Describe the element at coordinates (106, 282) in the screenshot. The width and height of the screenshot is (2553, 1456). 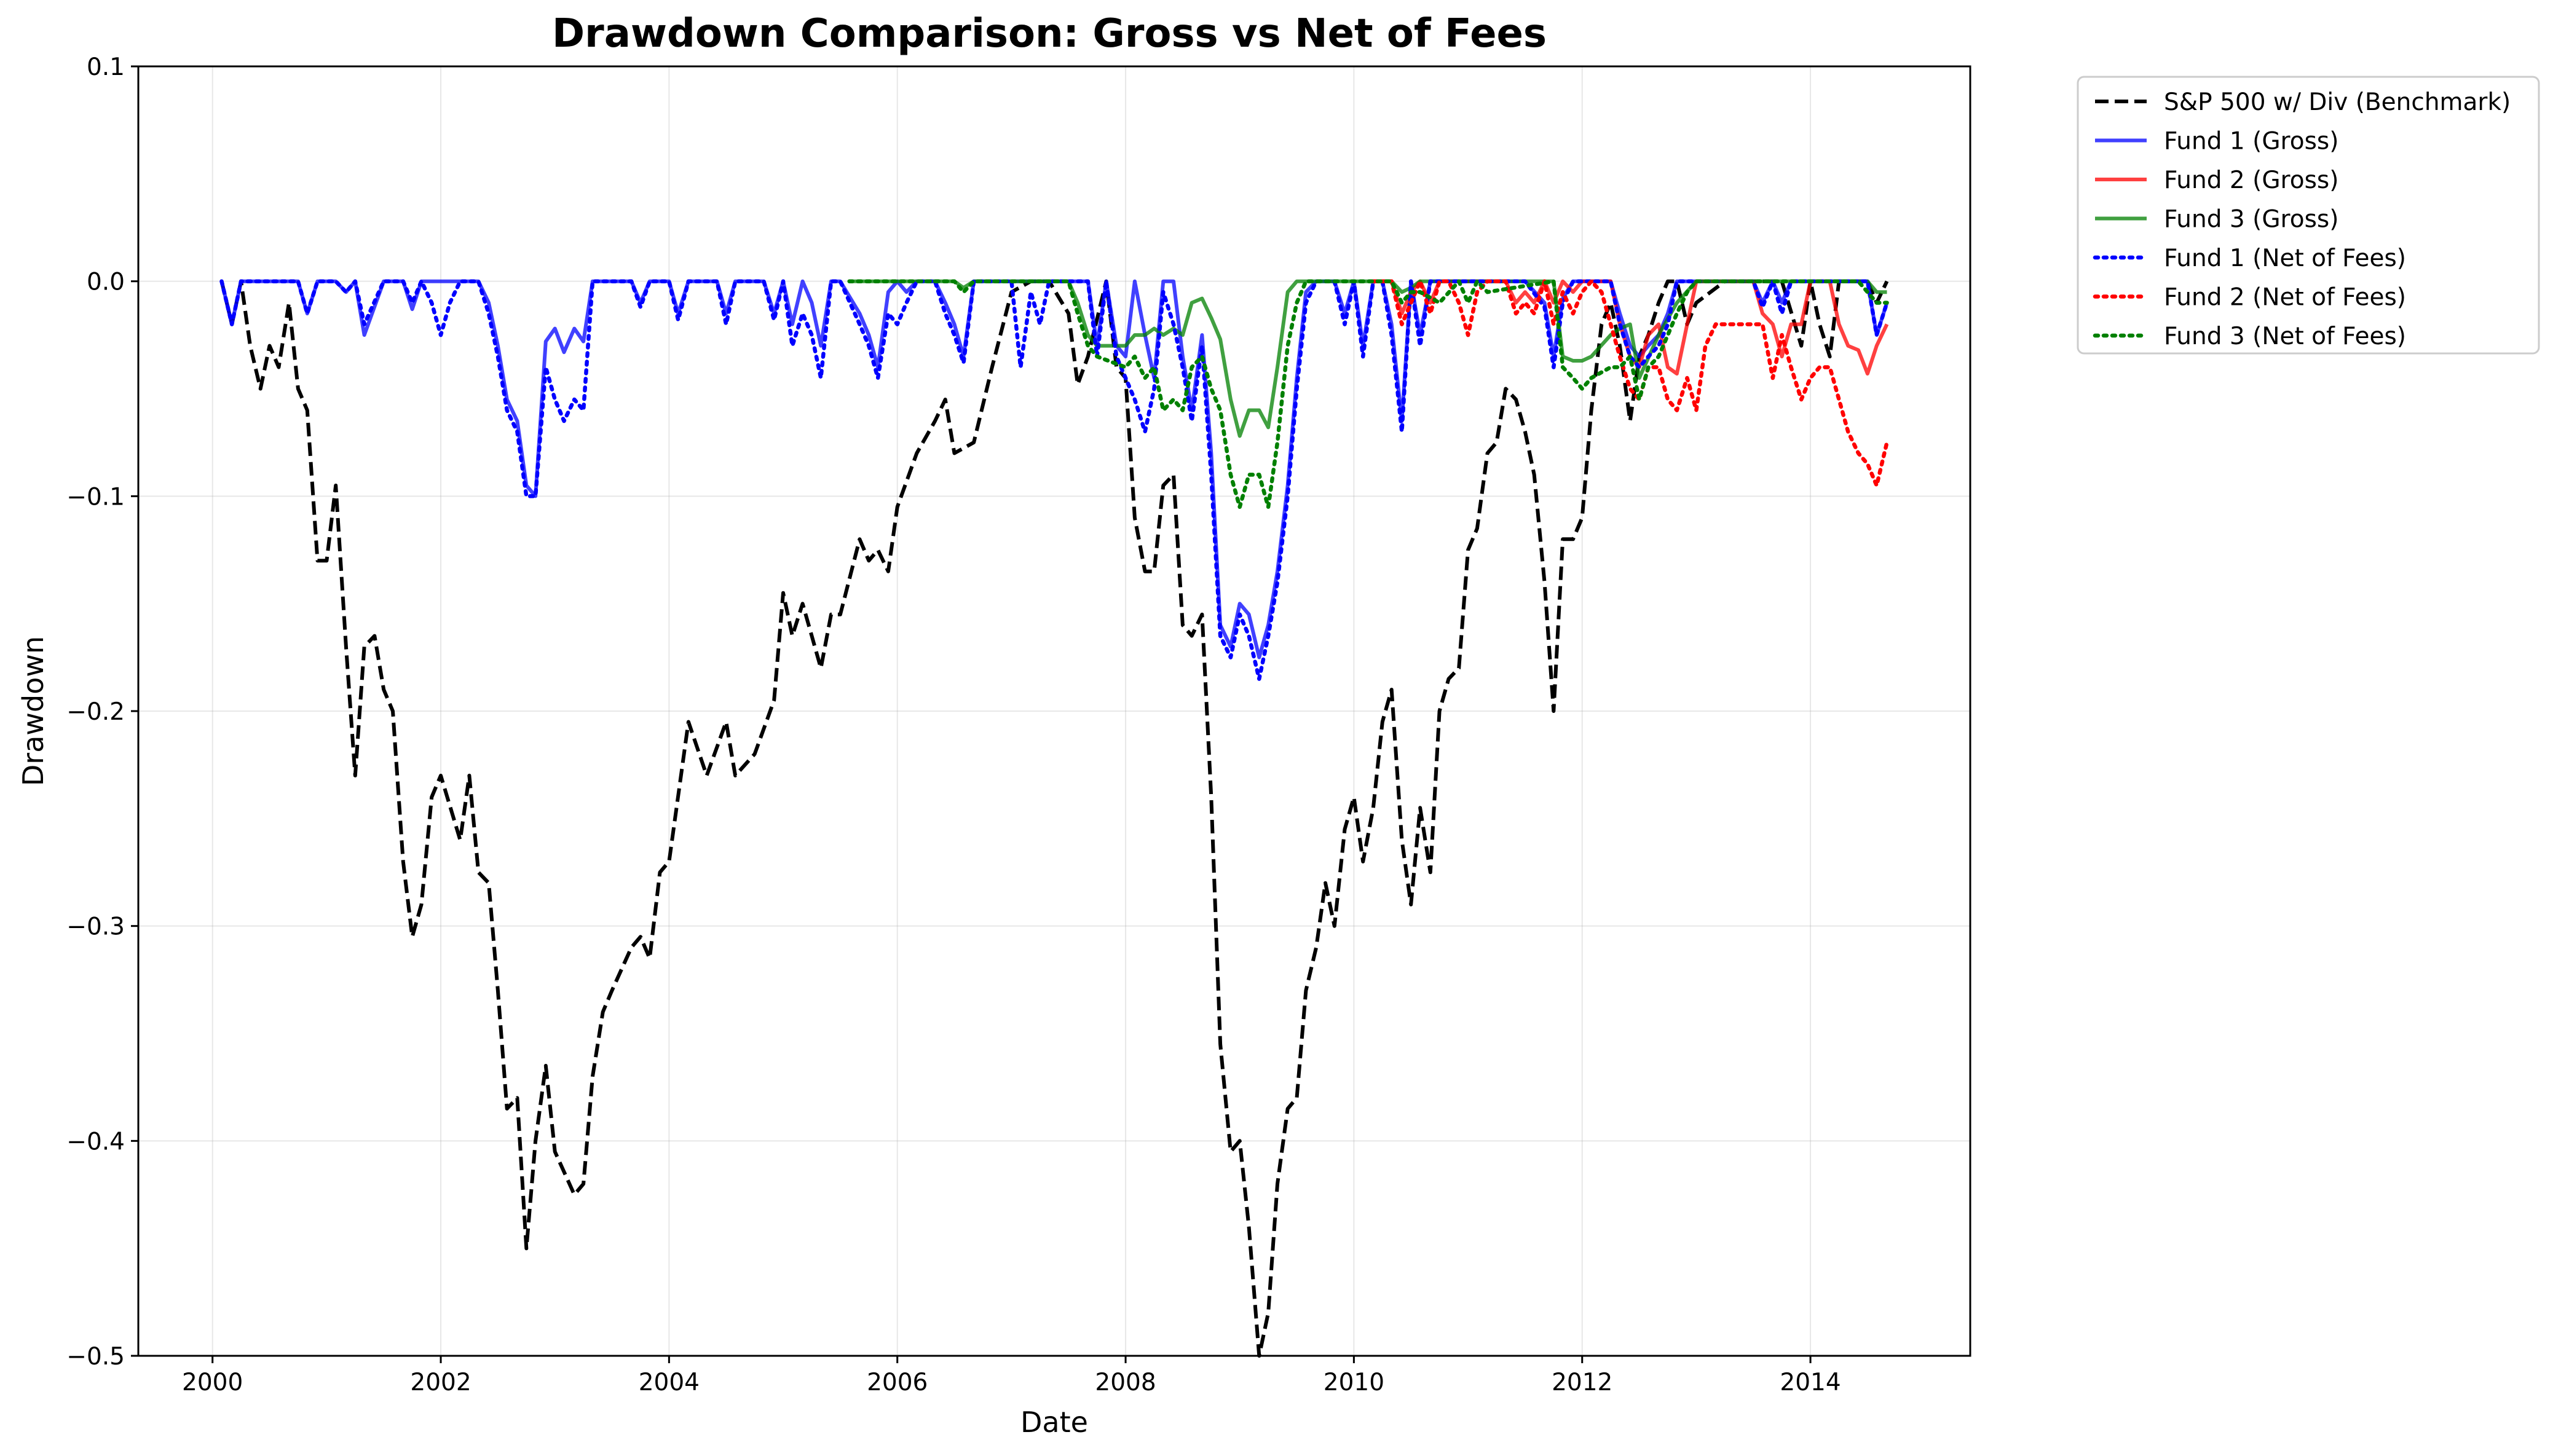
I see `y-tick-label: 0.0` at that location.